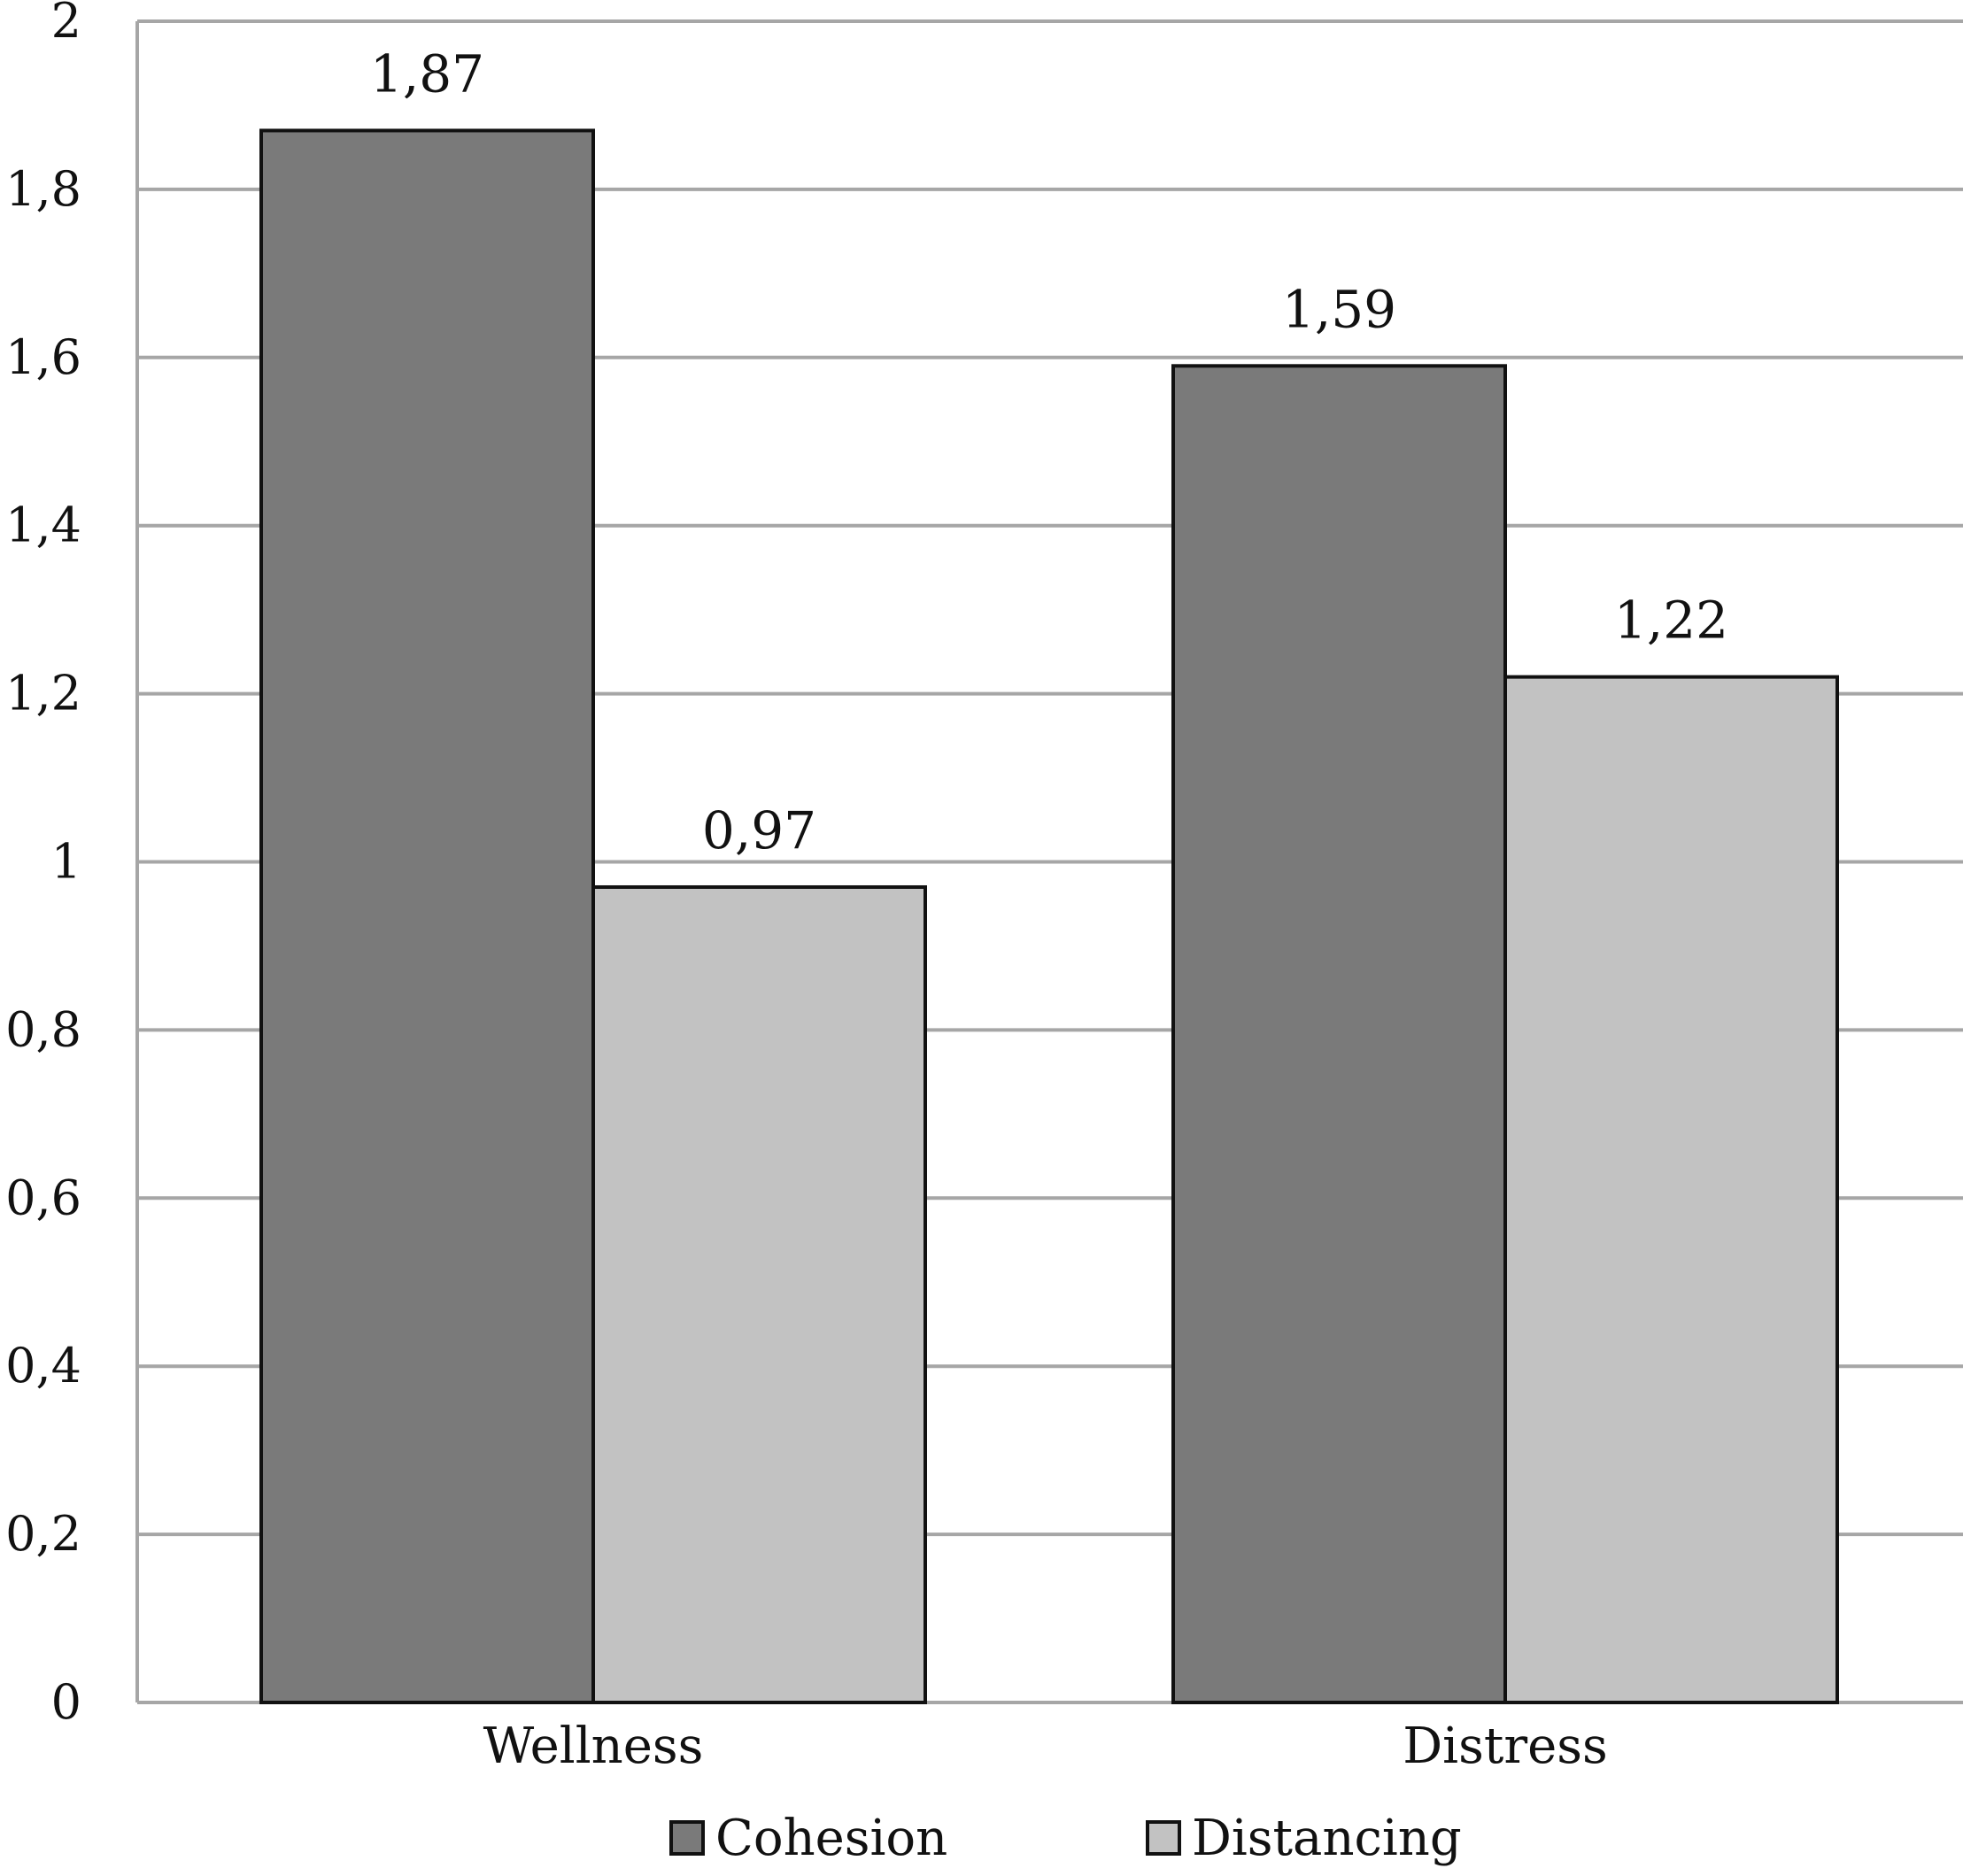 The width and height of the screenshot is (1963, 1876). I want to click on y-tick-label: 1,4, so click(43, 526).